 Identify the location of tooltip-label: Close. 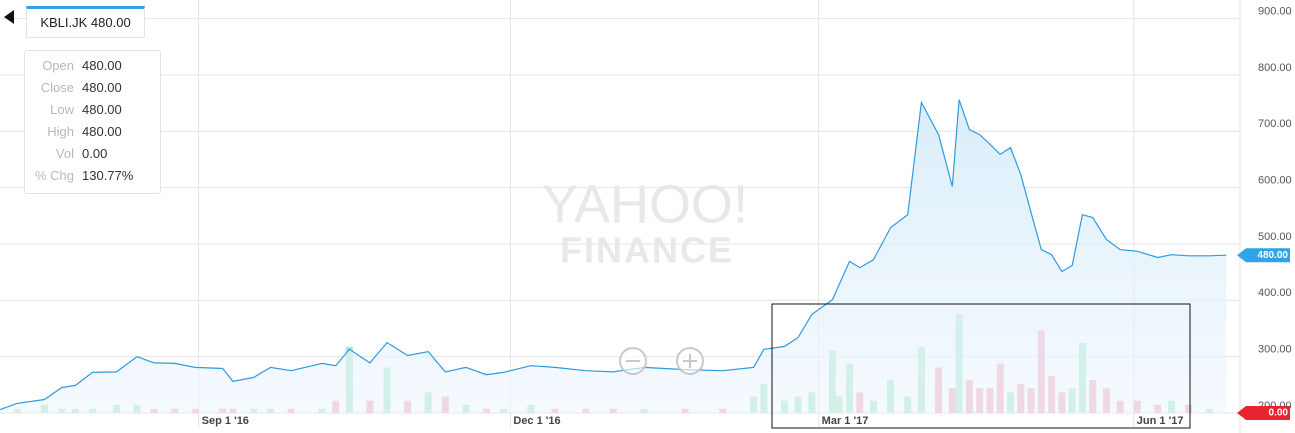
(57, 87).